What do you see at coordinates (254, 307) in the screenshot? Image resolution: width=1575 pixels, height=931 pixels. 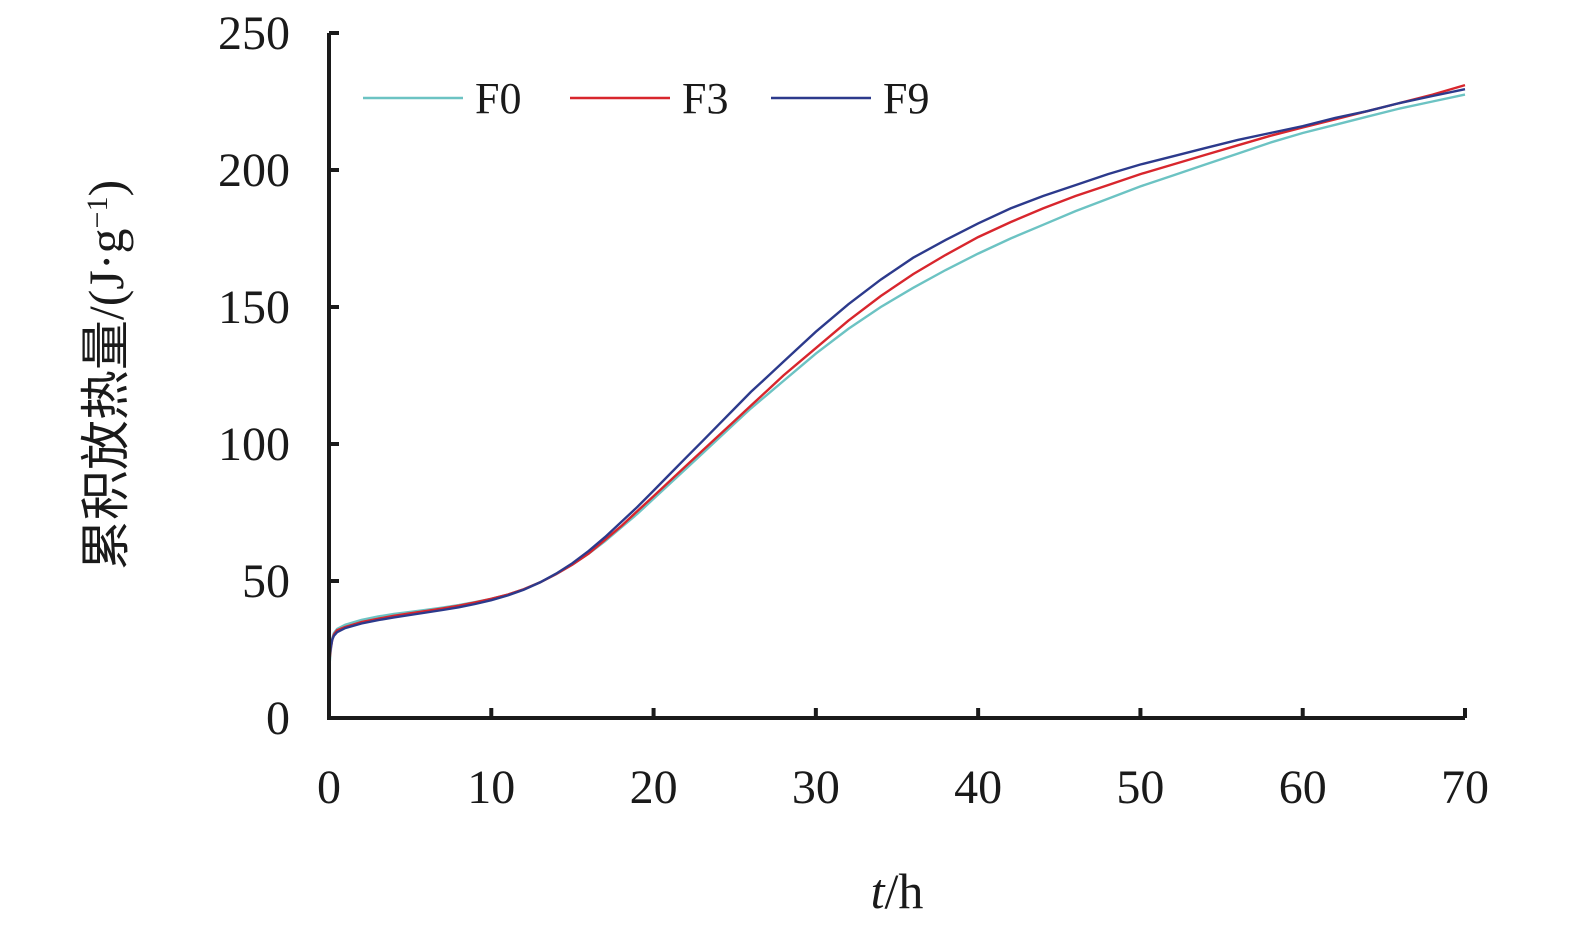 I see `y-tick-label: 150` at bounding box center [254, 307].